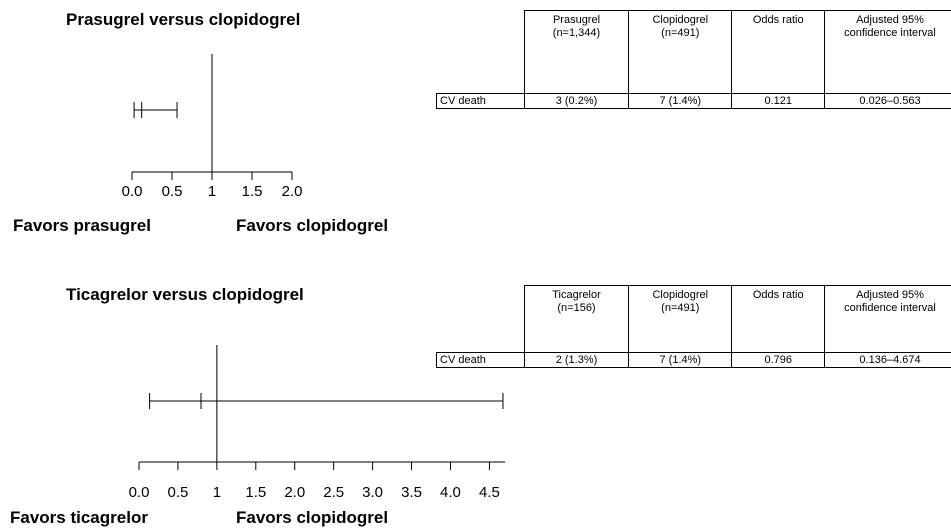  I want to click on table-cell: 2 (1.3%), so click(576, 360).